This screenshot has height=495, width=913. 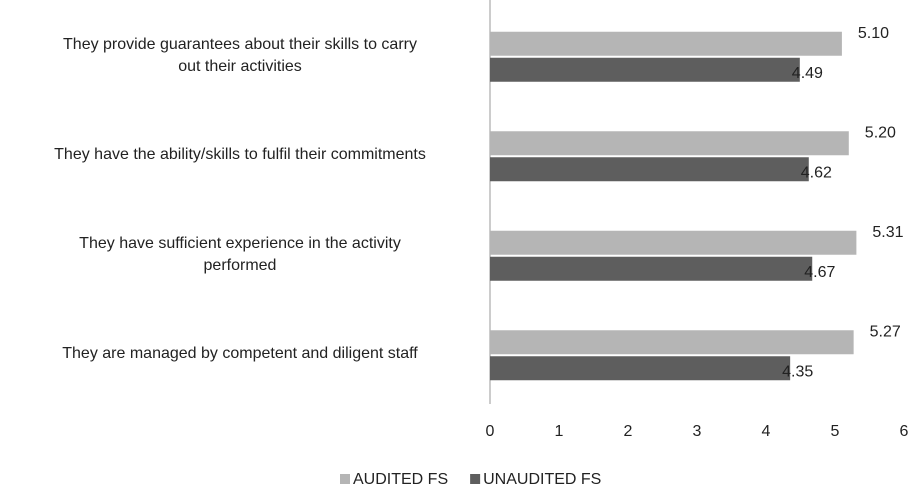 What do you see at coordinates (819, 272) in the screenshot?
I see `value-label: 4.67` at bounding box center [819, 272].